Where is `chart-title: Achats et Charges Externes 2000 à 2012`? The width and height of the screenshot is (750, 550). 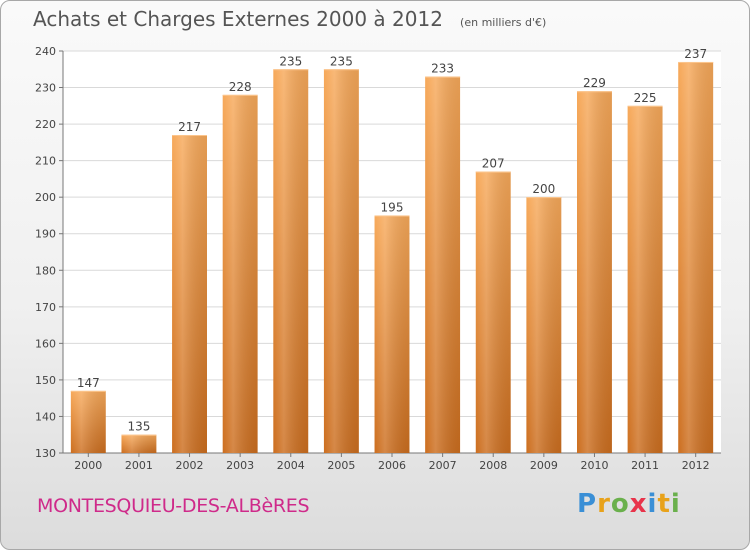 chart-title: Achats et Charges Externes 2000 à 2012 is located at coordinates (238, 19).